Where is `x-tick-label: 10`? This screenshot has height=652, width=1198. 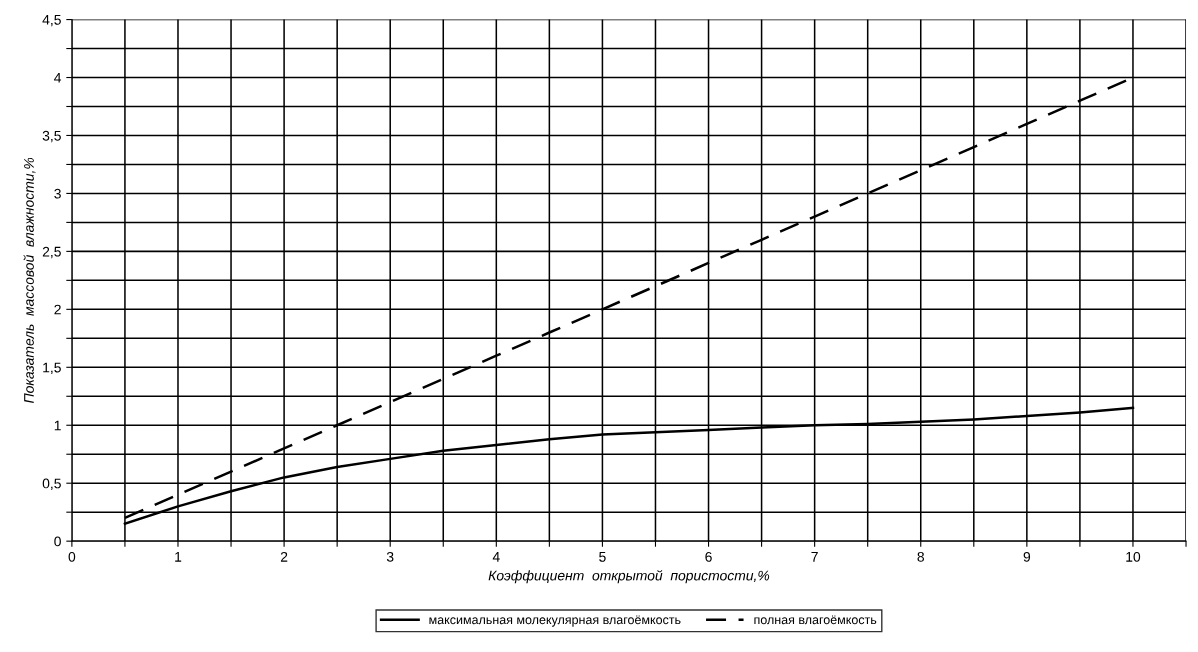
x-tick-label: 10 is located at coordinates (1133, 556).